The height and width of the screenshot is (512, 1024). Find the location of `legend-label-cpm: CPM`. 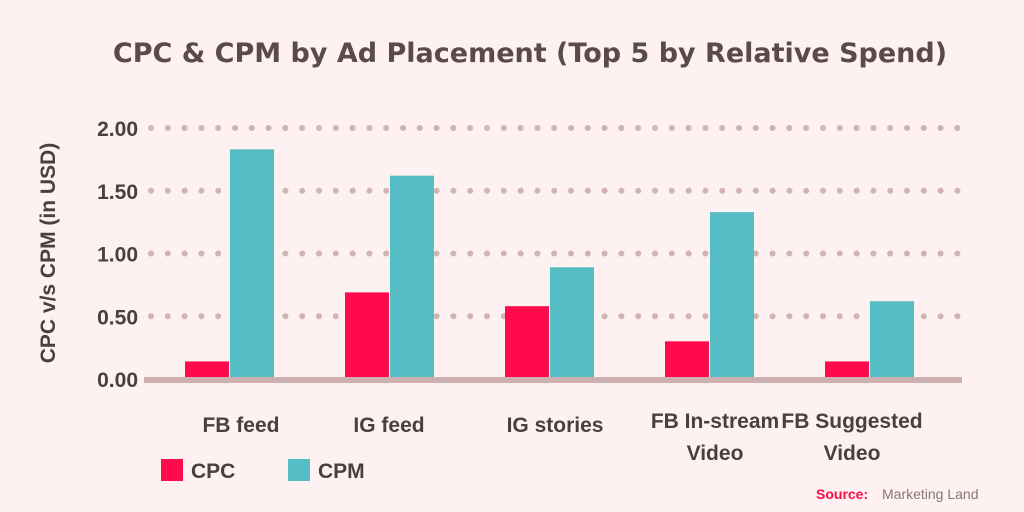

legend-label-cpm: CPM is located at coordinates (341, 471).